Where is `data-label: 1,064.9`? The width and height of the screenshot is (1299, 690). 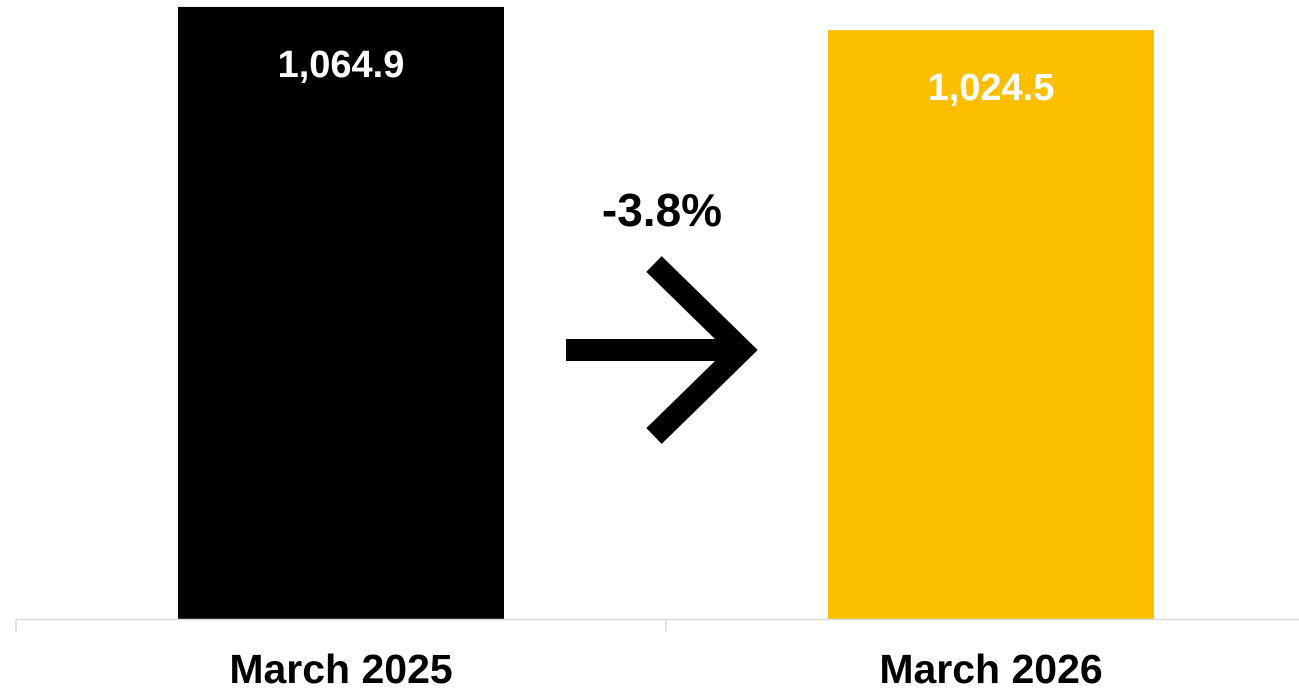 data-label: 1,064.9 is located at coordinates (341, 65).